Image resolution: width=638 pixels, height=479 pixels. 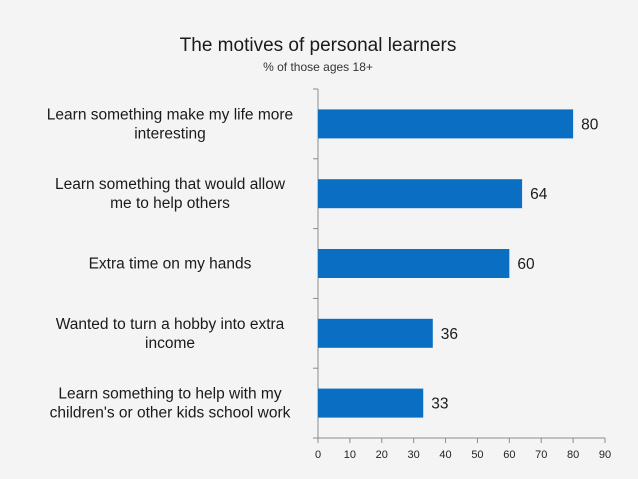 What do you see at coordinates (318, 455) in the screenshot?
I see `x-tick-label: 0` at bounding box center [318, 455].